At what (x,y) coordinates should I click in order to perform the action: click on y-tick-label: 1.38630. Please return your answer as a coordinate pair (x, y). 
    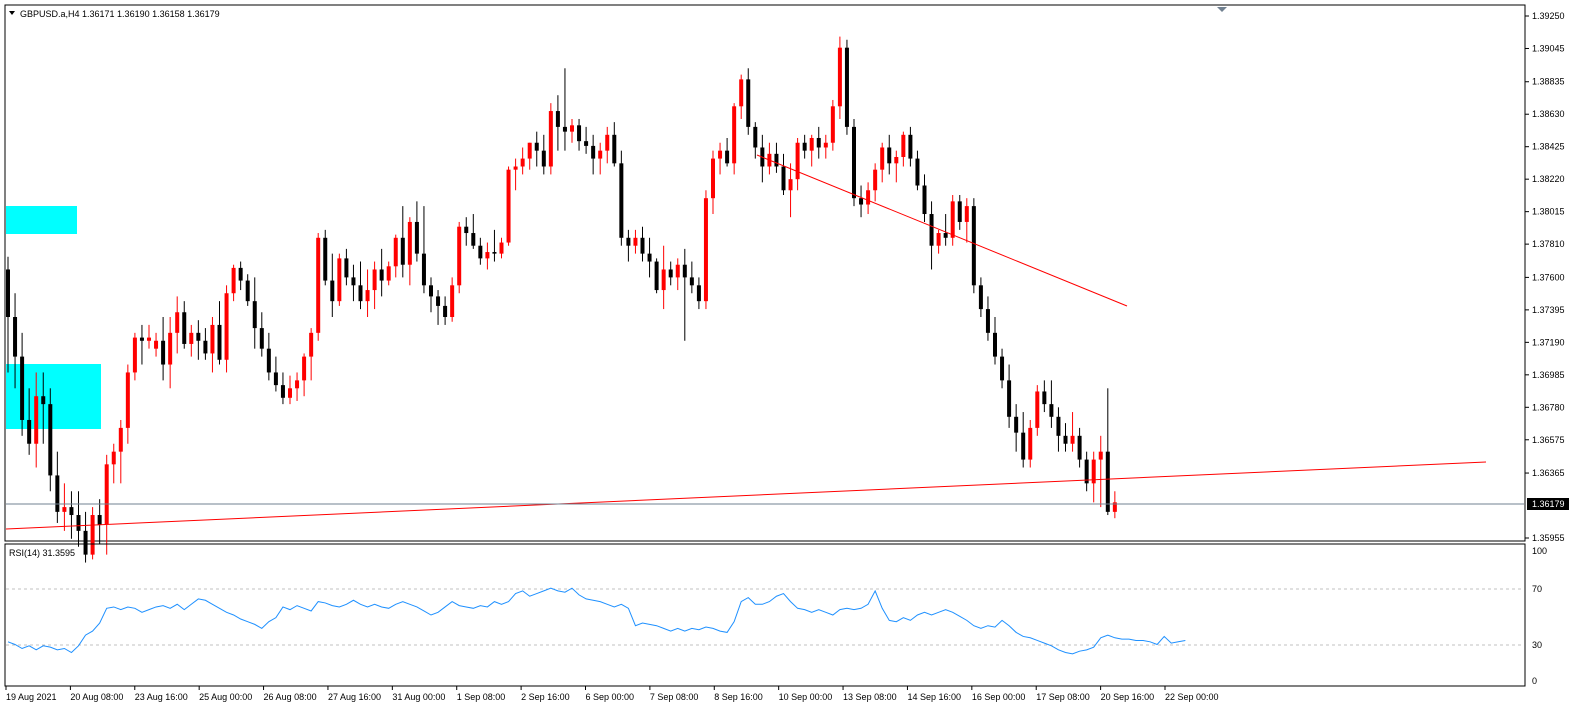
    Looking at the image, I should click on (1548, 114).